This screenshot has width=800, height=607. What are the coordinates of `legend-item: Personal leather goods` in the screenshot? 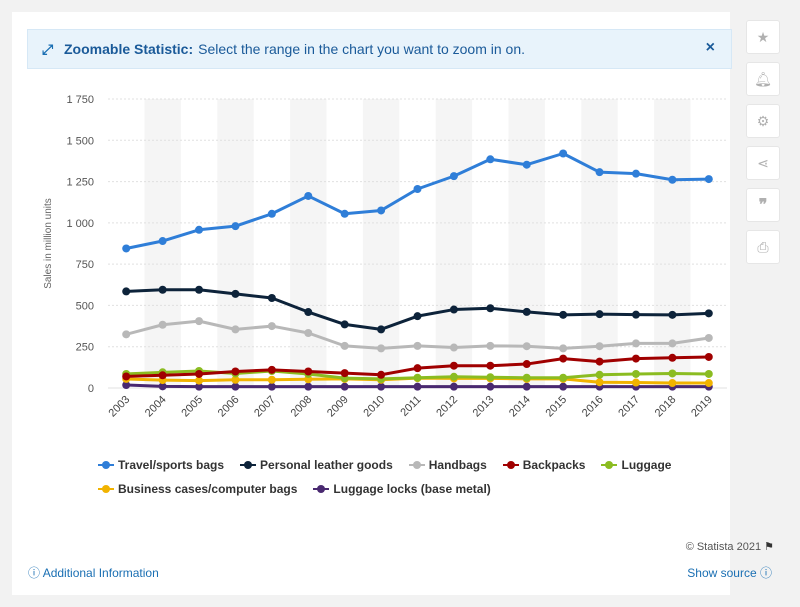 It's located at (316, 465).